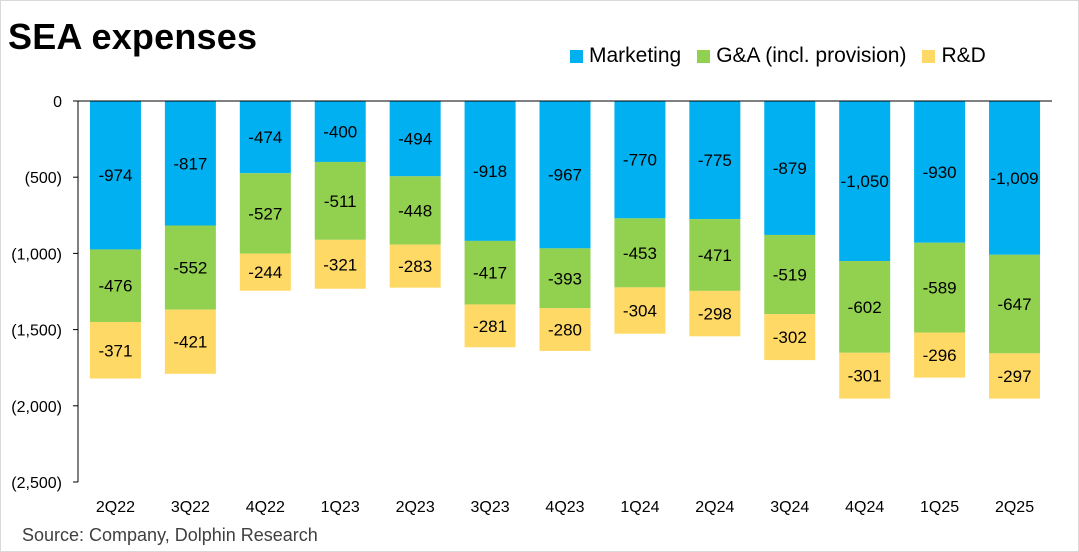 The height and width of the screenshot is (552, 1079). I want to click on legend-swatch-rd, so click(929, 56).